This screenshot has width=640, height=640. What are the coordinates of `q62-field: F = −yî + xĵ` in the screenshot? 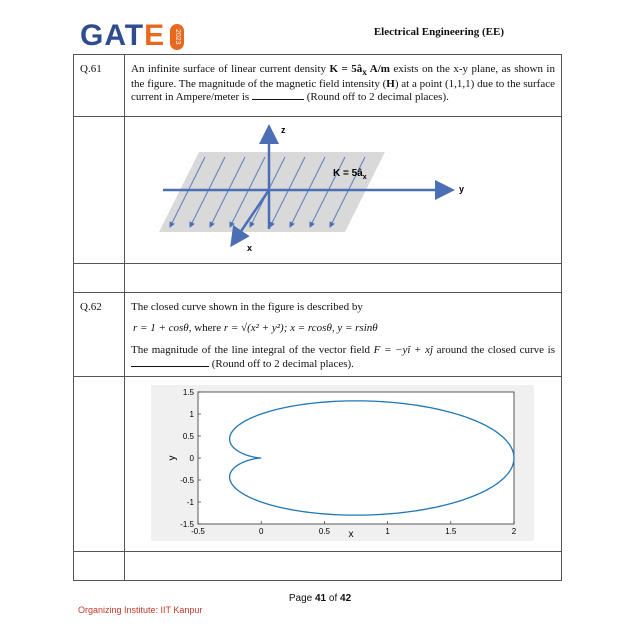 It's located at (403, 349).